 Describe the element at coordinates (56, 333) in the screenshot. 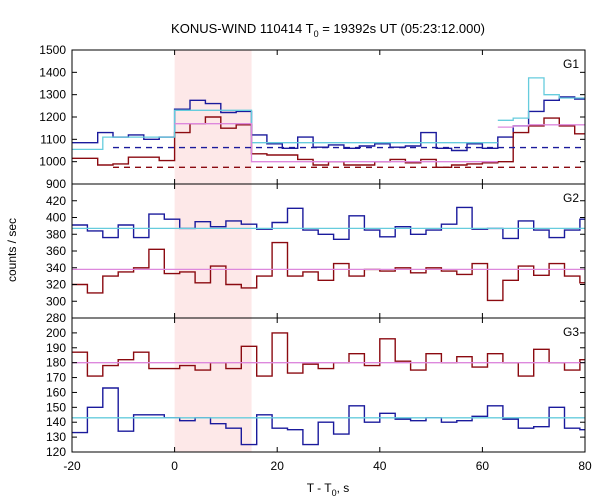

I see `y-tick-label: 200` at that location.